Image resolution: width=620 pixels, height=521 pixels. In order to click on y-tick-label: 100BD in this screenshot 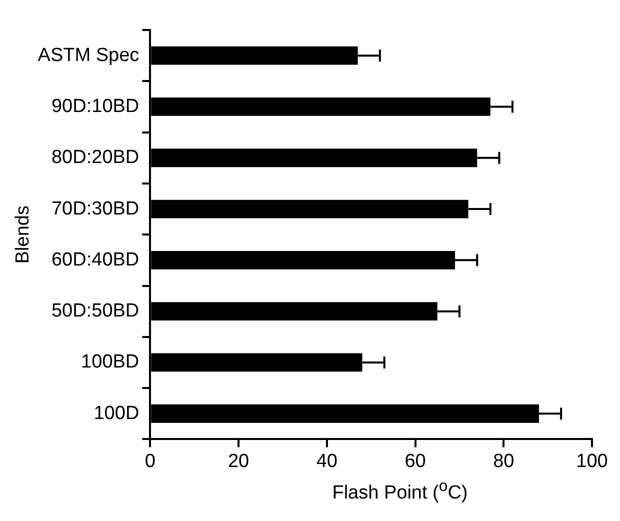, I will do `click(110, 362)`.